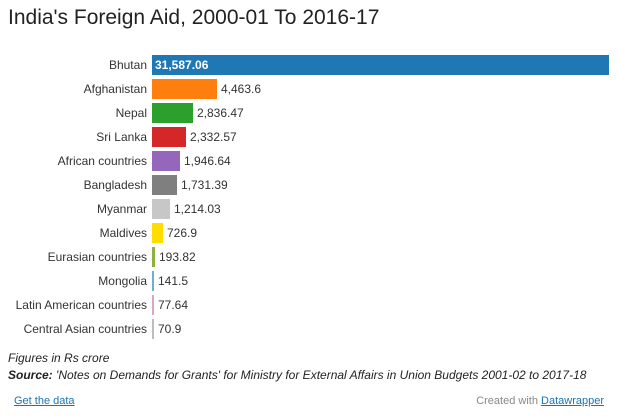 This screenshot has height=420, width=618. Describe the element at coordinates (123, 233) in the screenshot. I see `category-label-maldives: Maldives` at that location.